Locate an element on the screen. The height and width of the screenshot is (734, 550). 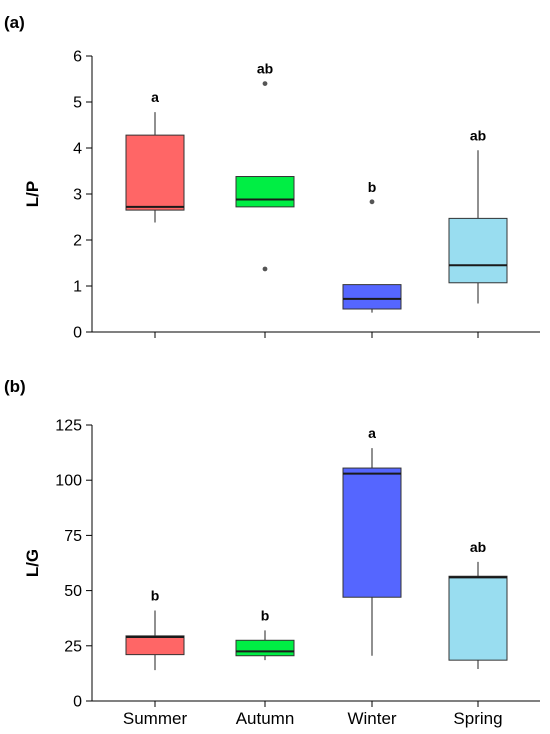
y-tick-label: 100 is located at coordinates (68, 481).